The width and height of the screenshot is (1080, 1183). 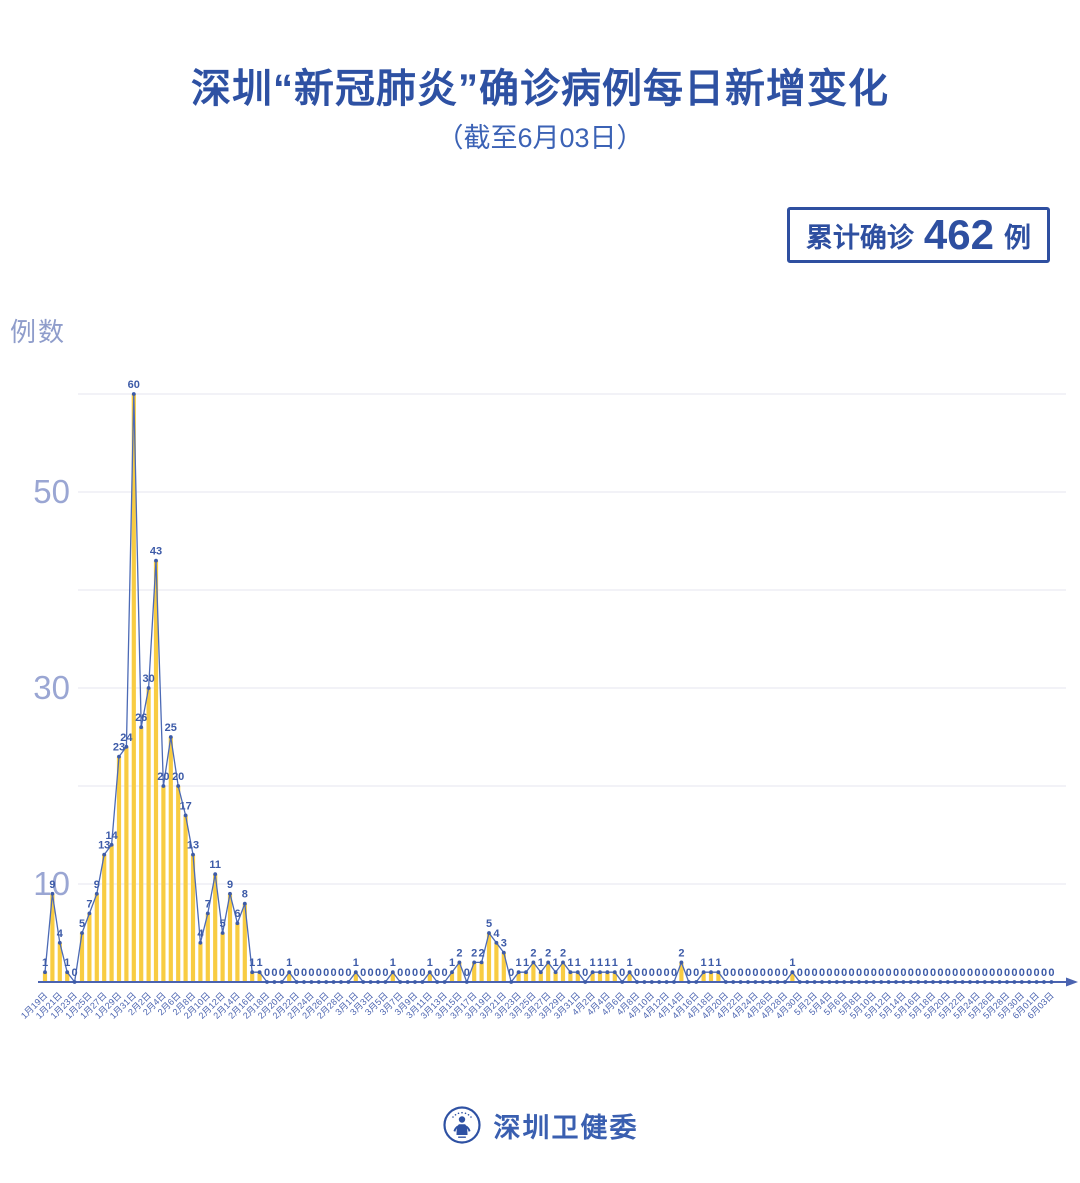 I want to click on data-label: 9, so click(x=97, y=885).